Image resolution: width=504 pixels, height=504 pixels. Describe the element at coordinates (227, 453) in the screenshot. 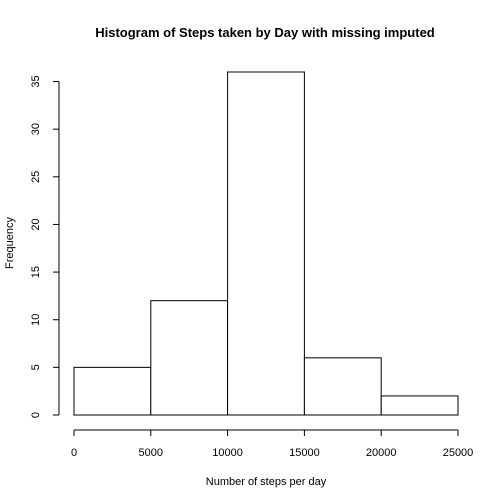

I see `x-tick-label: 10000` at that location.